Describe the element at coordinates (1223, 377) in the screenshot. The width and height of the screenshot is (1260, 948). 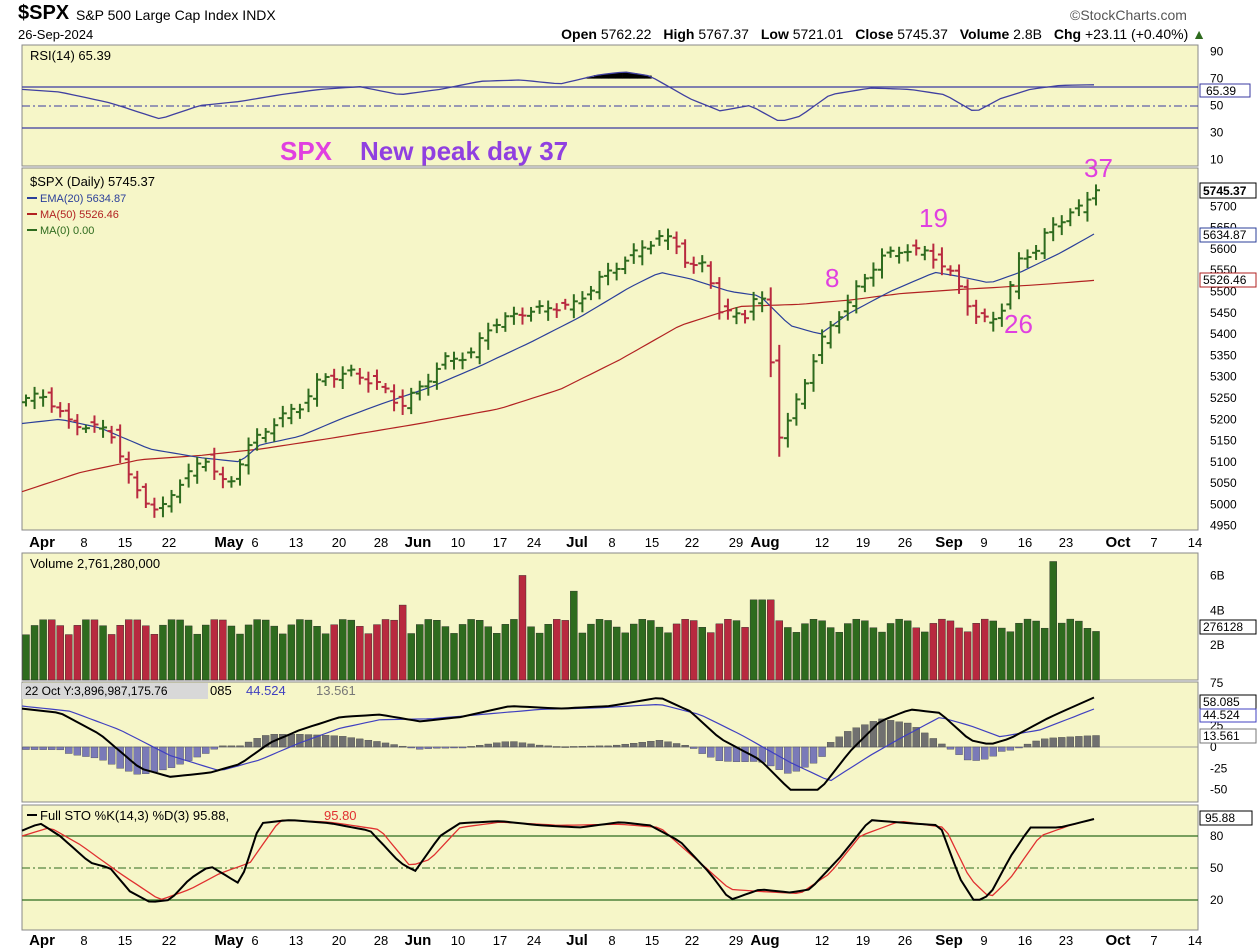
I see `price-tick-label: 5300` at that location.